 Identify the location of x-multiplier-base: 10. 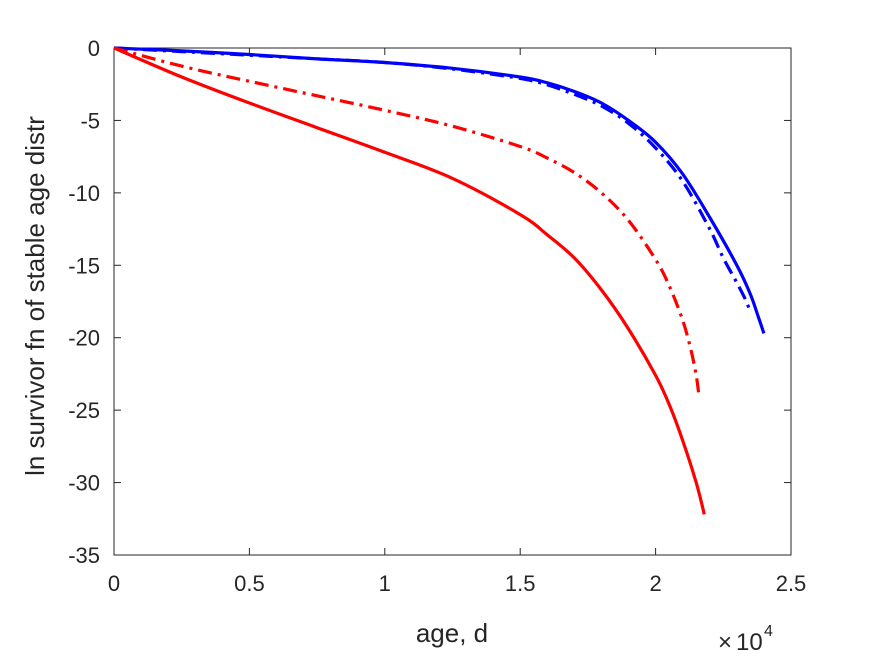
(749, 642).